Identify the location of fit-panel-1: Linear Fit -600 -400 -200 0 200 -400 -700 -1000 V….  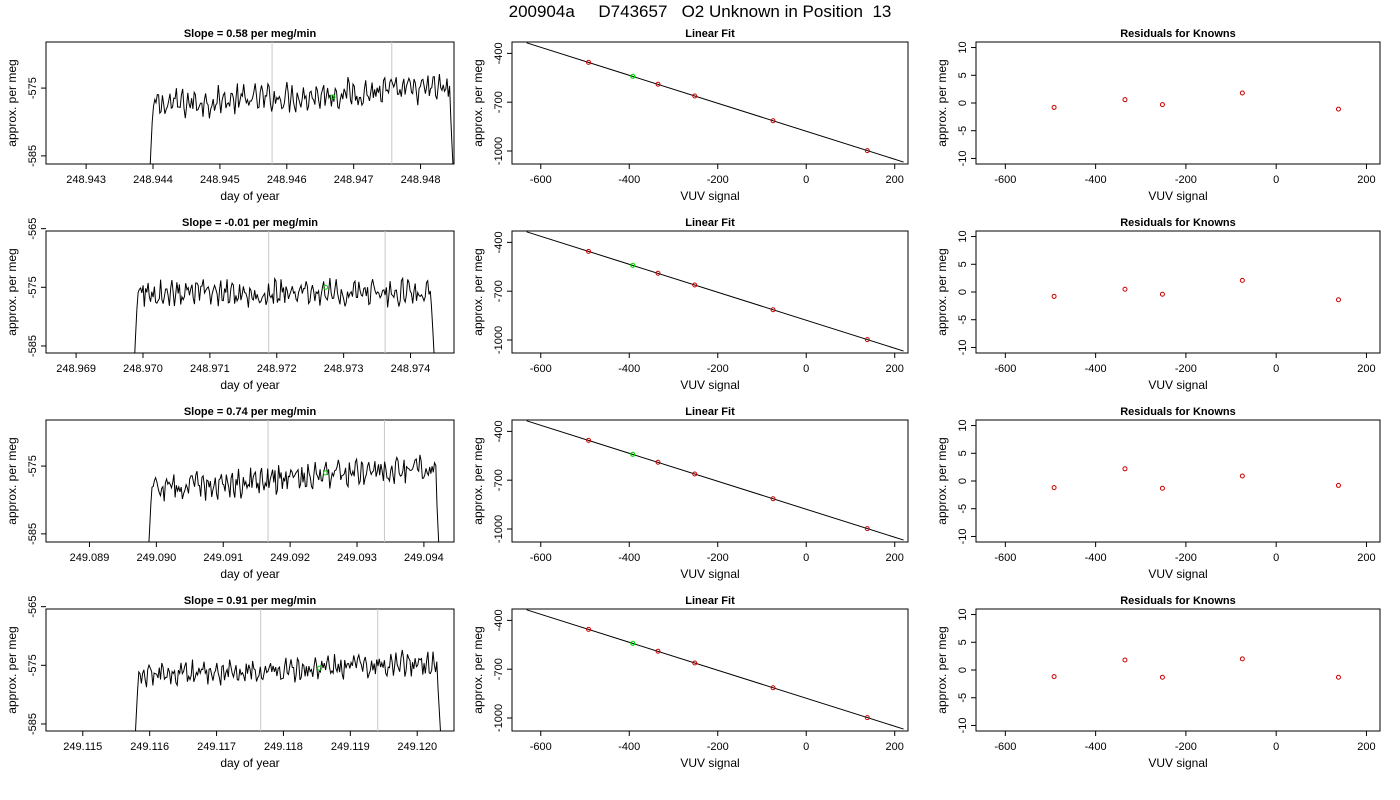
(690, 115).